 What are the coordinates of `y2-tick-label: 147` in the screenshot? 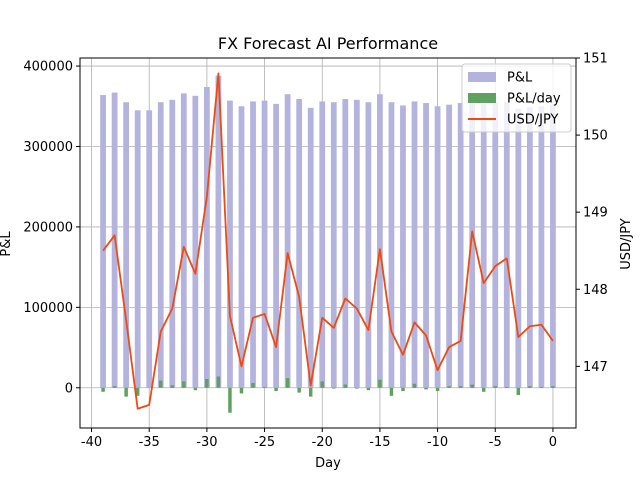 It's located at (595, 367).